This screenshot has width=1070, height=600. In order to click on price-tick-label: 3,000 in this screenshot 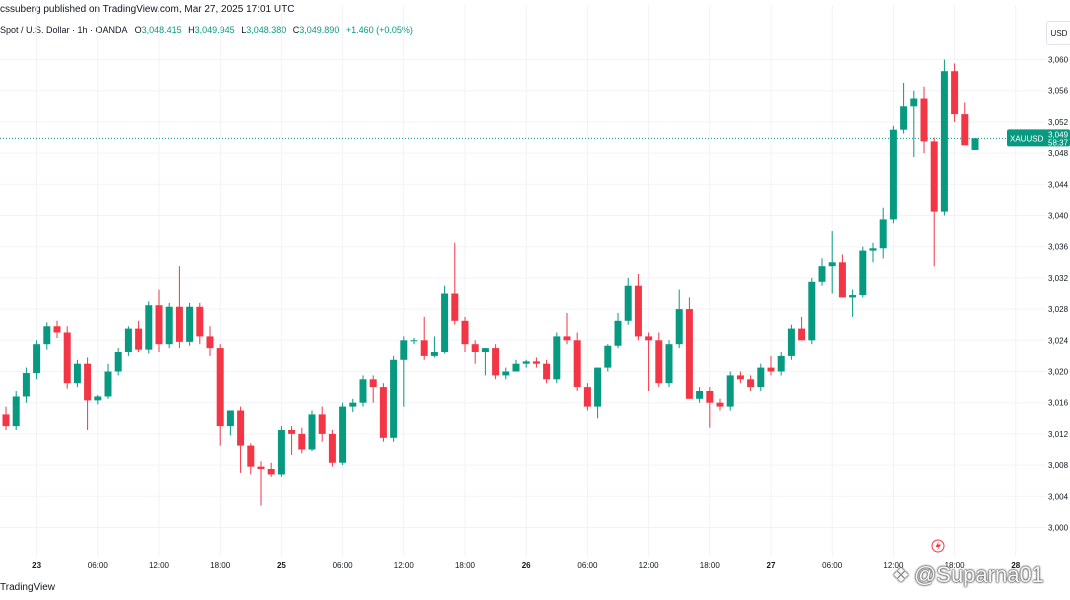, I will do `click(1058, 528)`.